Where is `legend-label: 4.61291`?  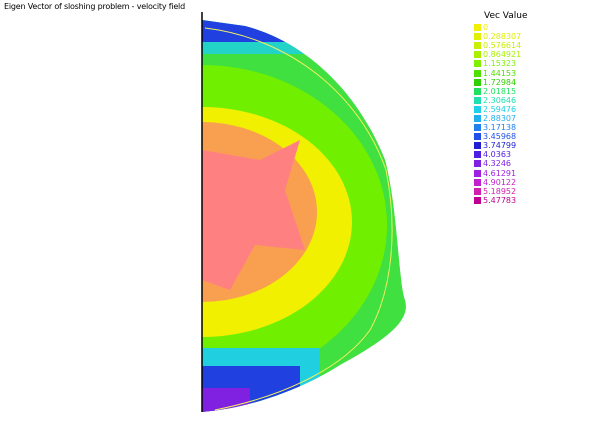 legend-label: 4.61291 is located at coordinates (500, 173).